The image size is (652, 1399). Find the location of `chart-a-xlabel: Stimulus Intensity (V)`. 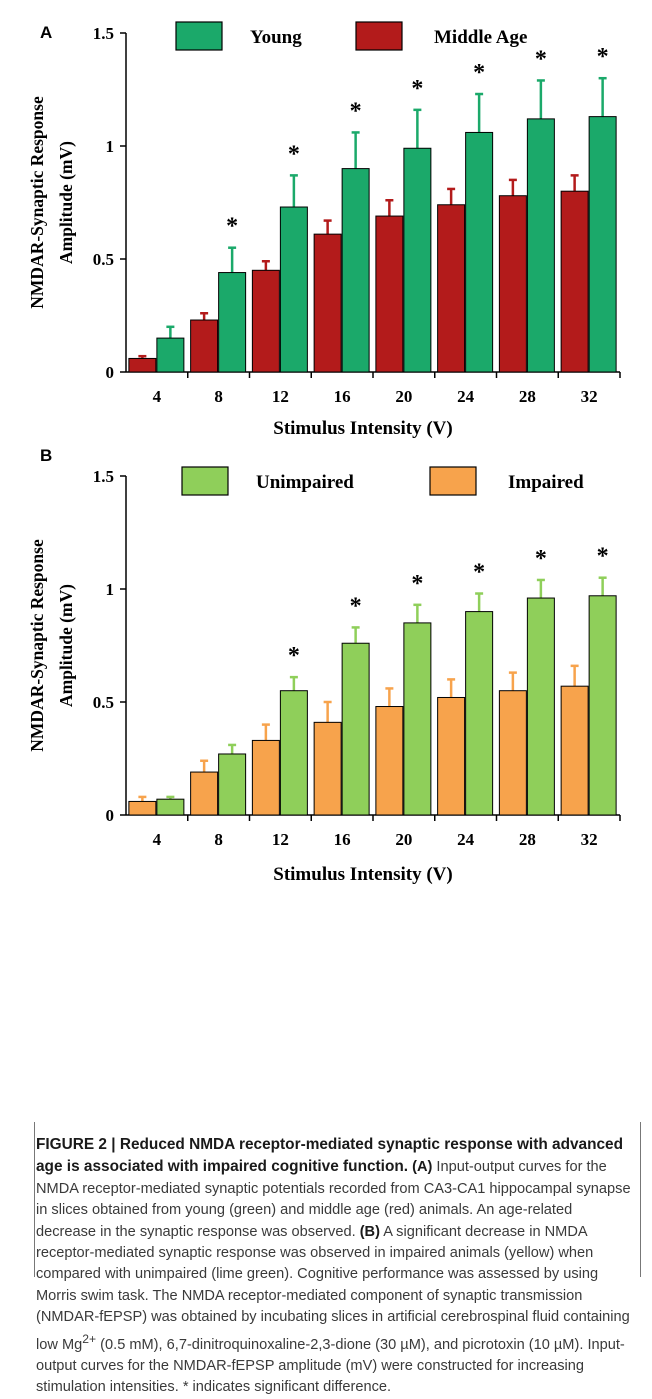

chart-a-xlabel: Stimulus Intensity (V) is located at coordinates (362, 428).